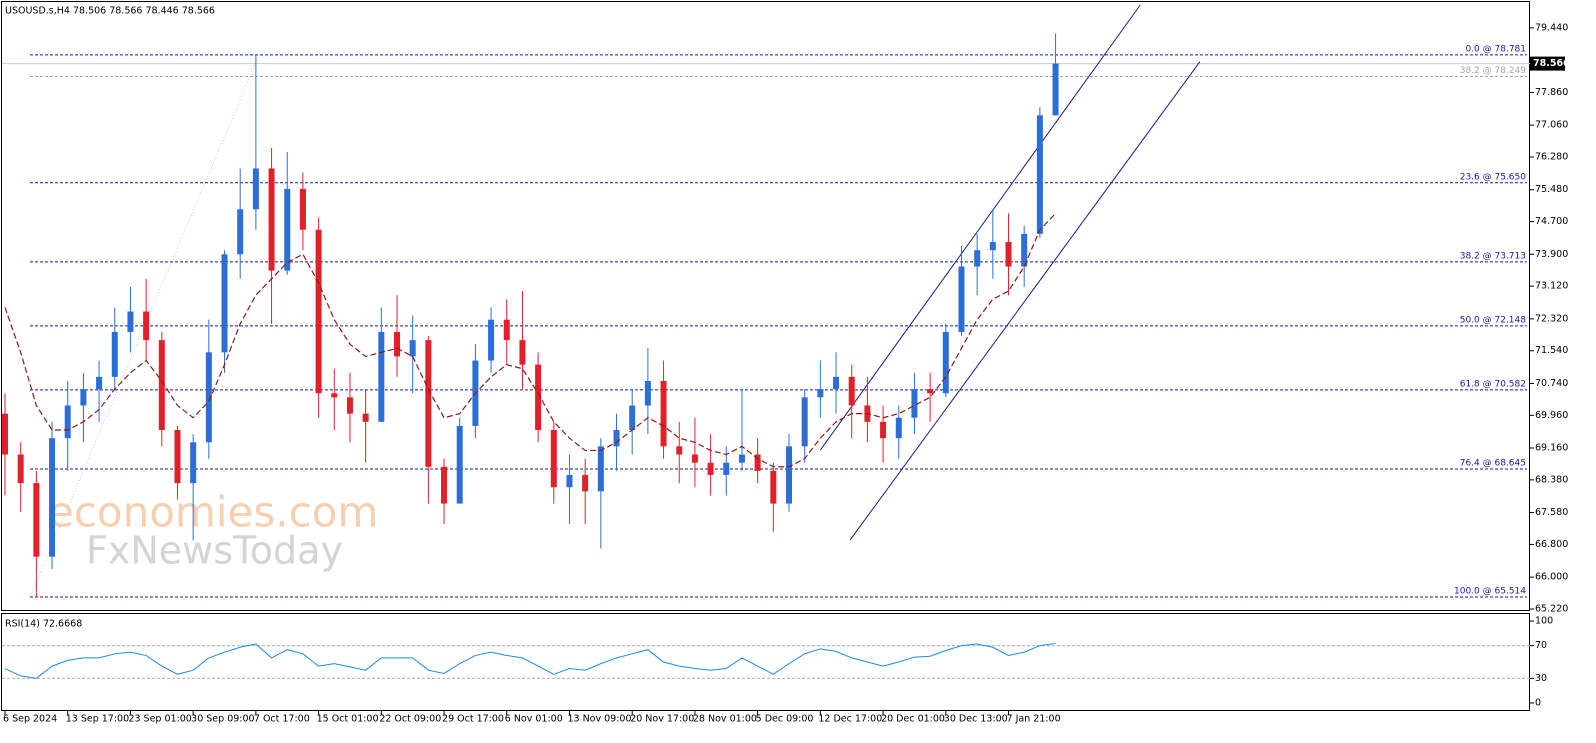 Image resolution: width=1596 pixels, height=743 pixels. What do you see at coordinates (1495, 49) in the screenshot?
I see `fib-label: 0.0 @ 78.781` at bounding box center [1495, 49].